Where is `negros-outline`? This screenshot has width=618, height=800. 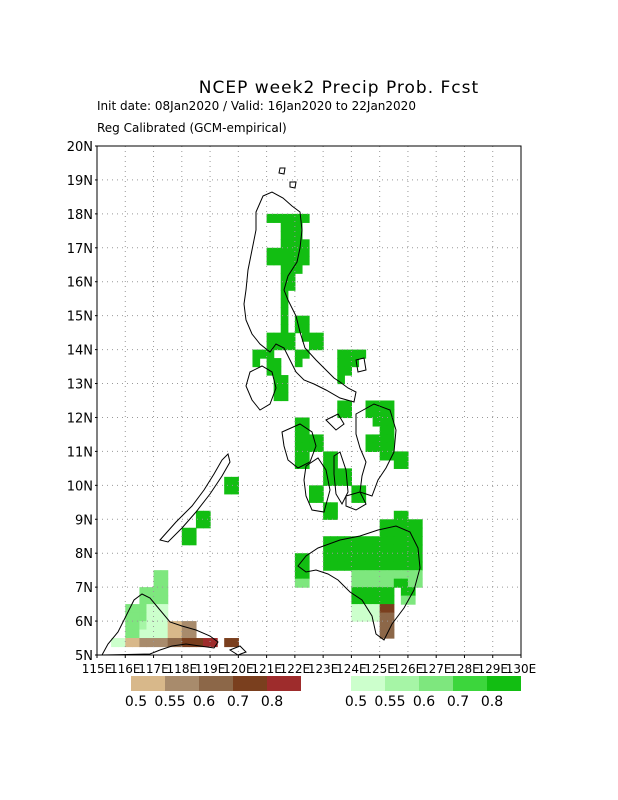
negros-outline is located at coordinates (317, 485).